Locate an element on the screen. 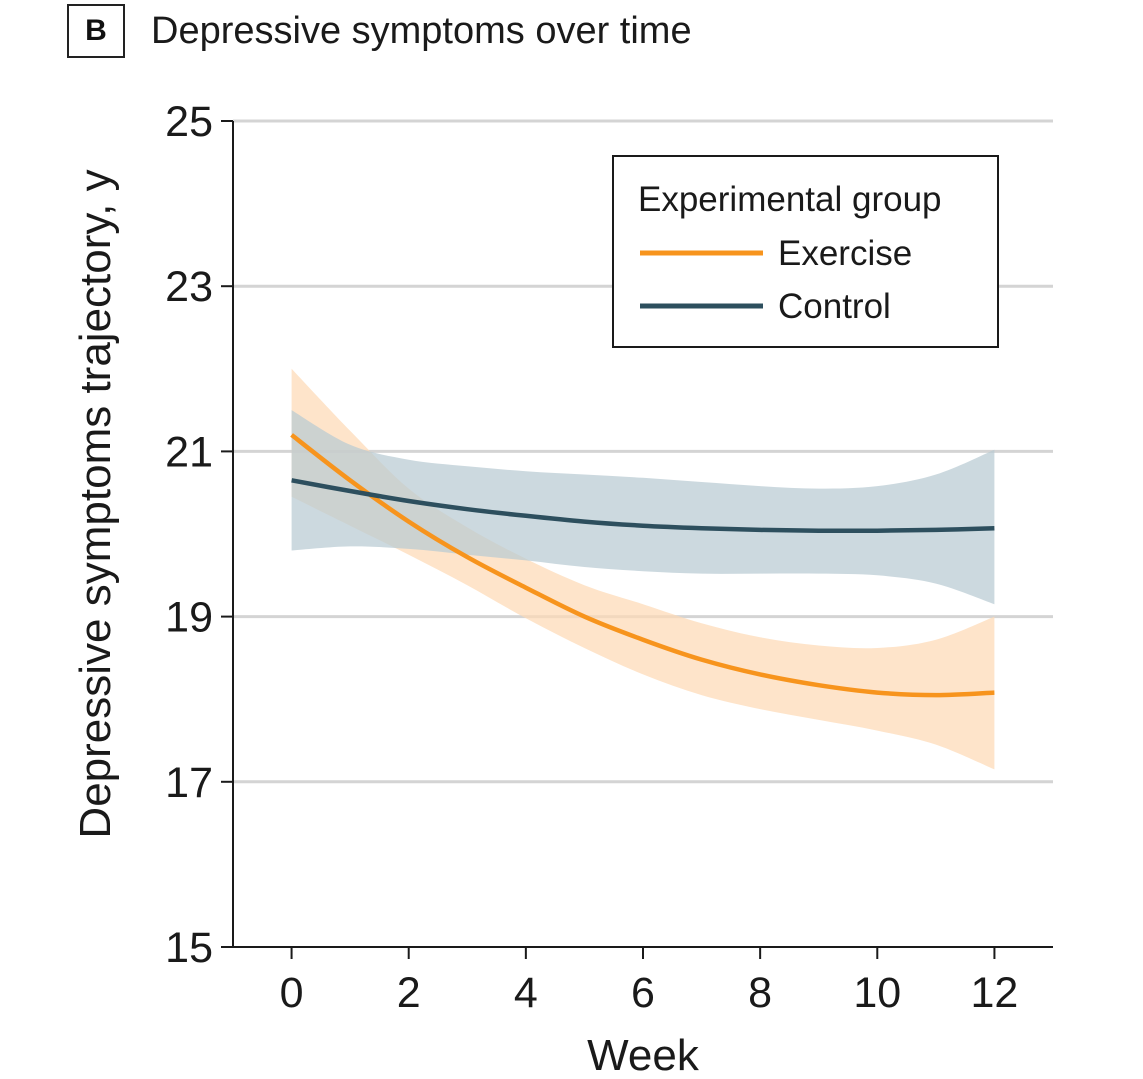 The height and width of the screenshot is (1079, 1143). chart-title: Depressive symptoms over time is located at coordinates (421, 31).